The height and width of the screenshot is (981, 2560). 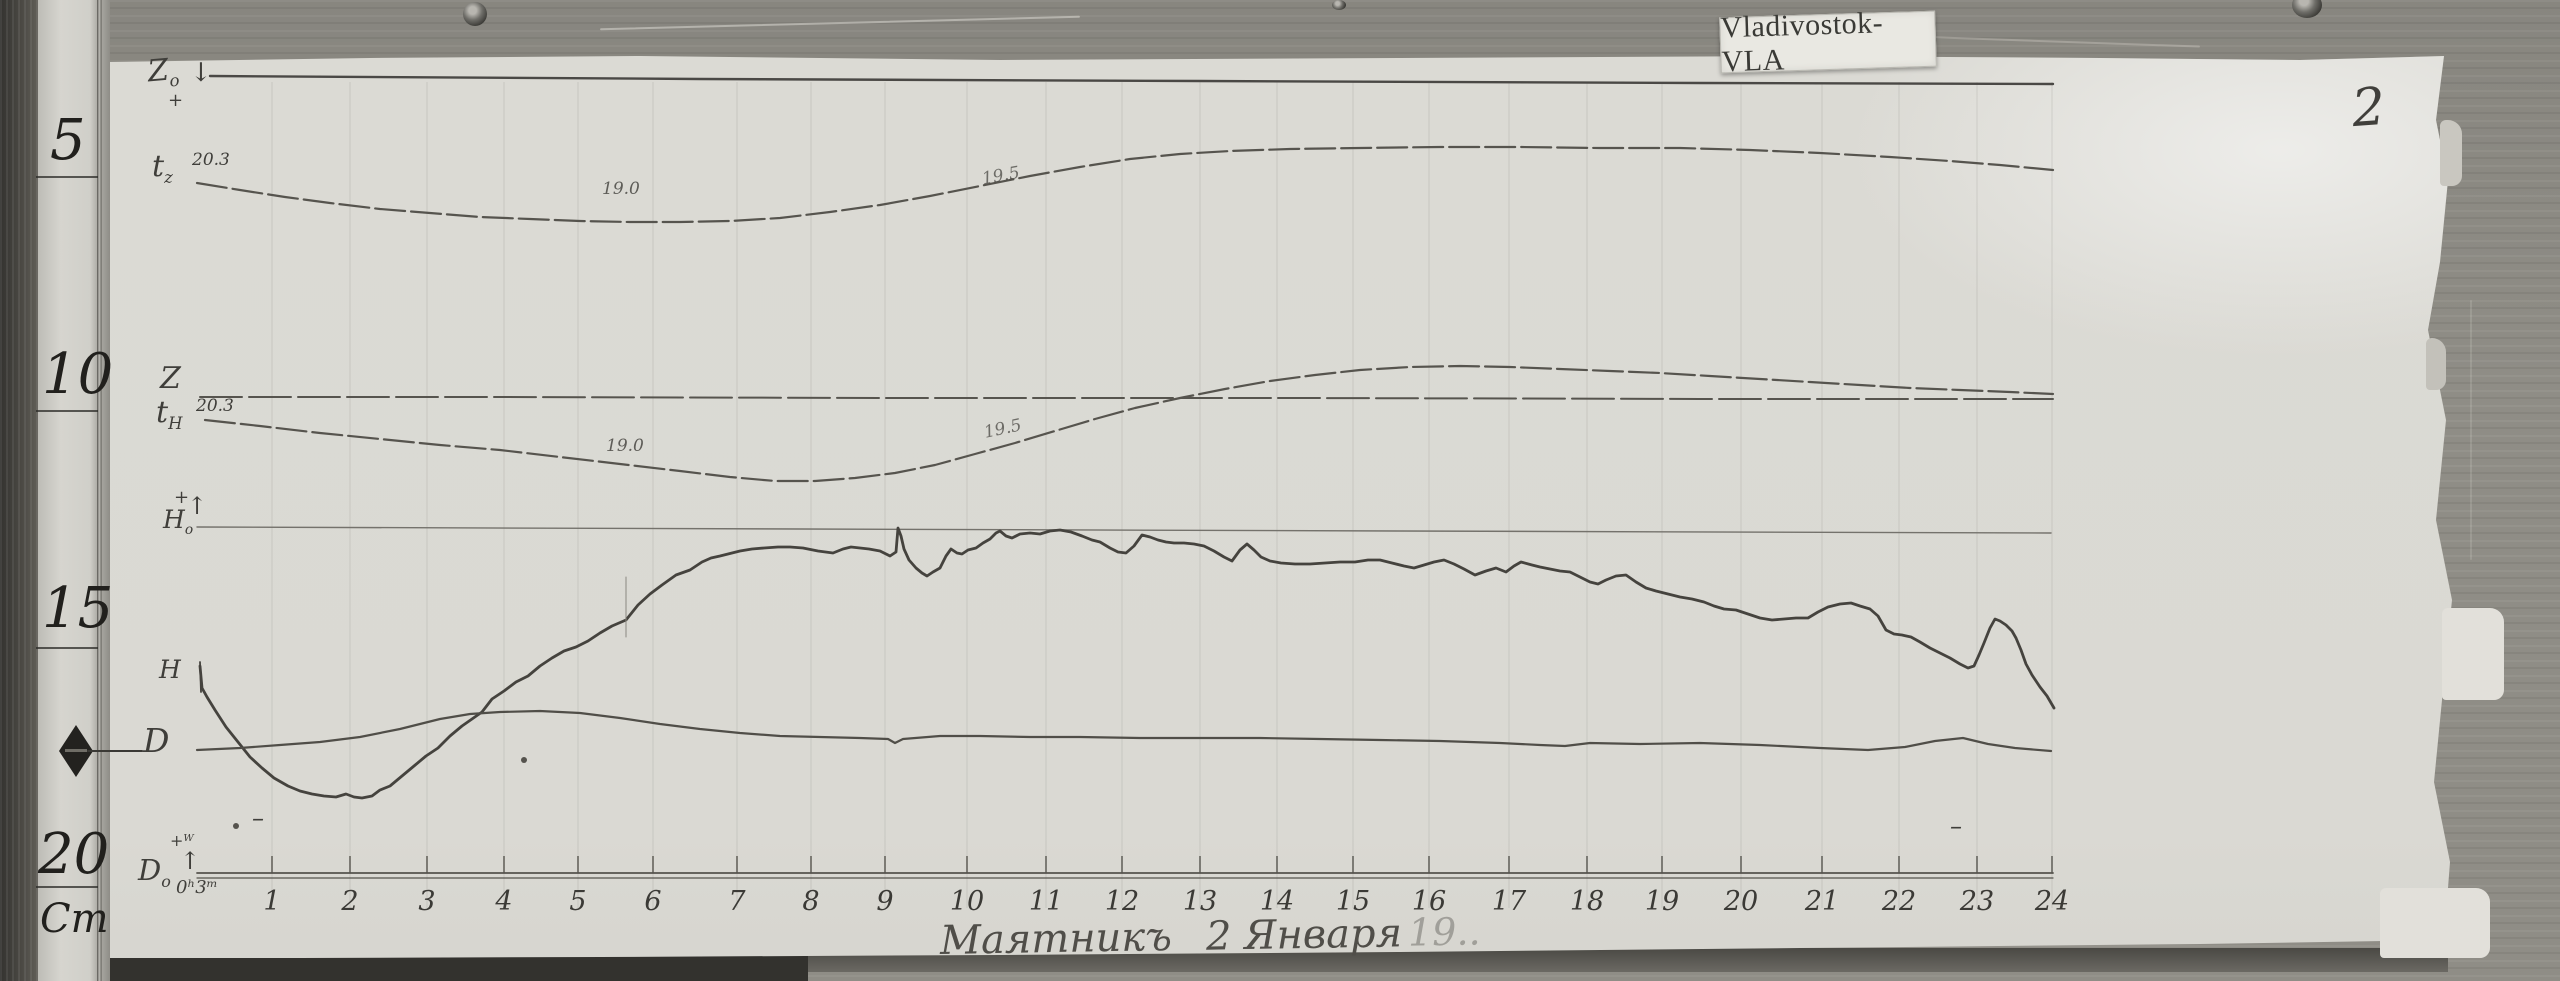 I want to click on page-number: 2, so click(x=2368, y=108).